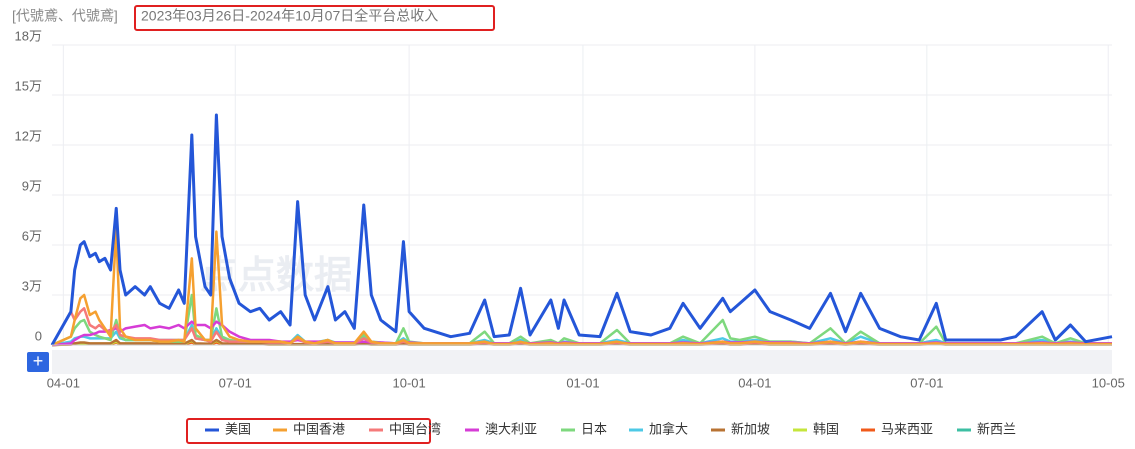  What do you see at coordinates (408, 382) in the screenshot?
I see `x-tick-label: 10-01` at bounding box center [408, 382].